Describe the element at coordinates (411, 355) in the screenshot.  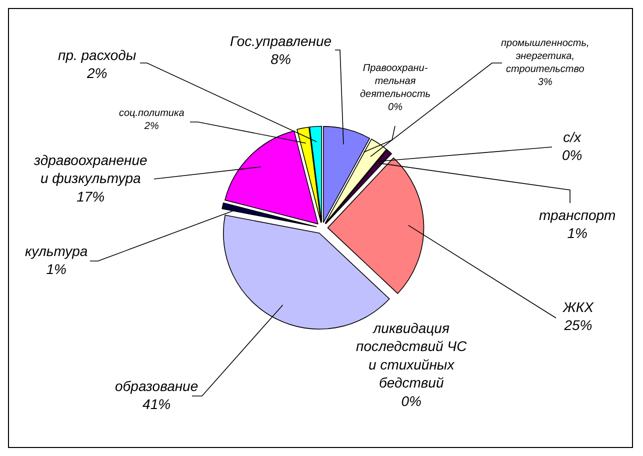
I see `category-label: ликвидация последствий ЧС и стихийных бедствий` at that location.